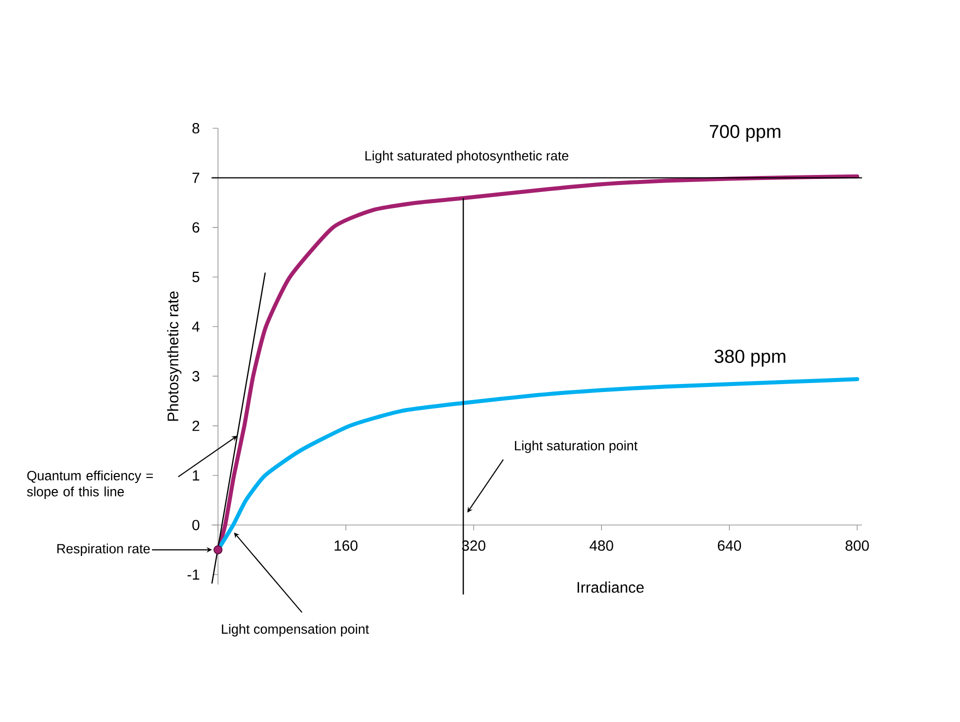 The image size is (960, 722). I want to click on y-tick-label: 4, so click(196, 327).